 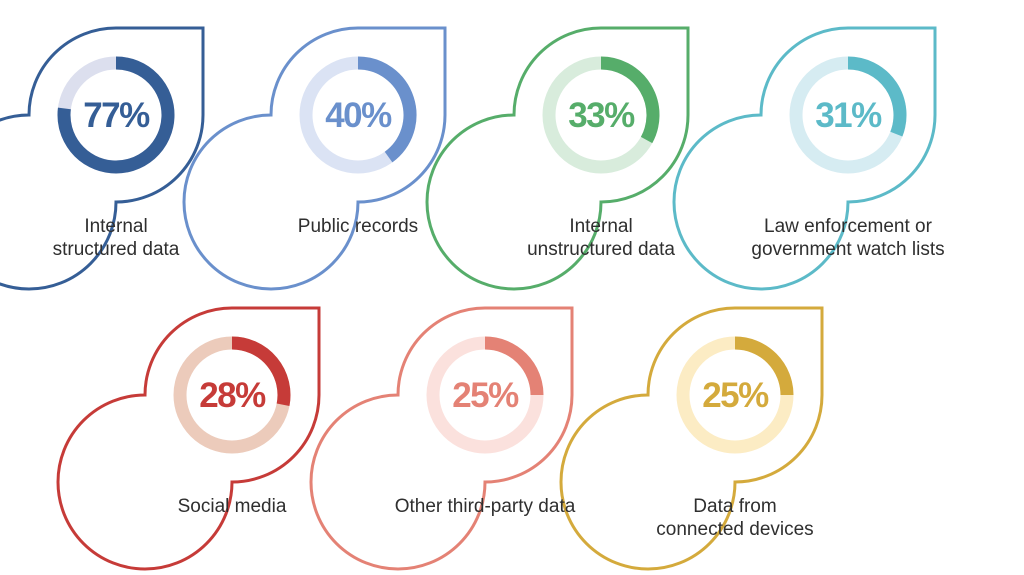 I want to click on category-label-line: Other third-party data, so click(x=485, y=506).